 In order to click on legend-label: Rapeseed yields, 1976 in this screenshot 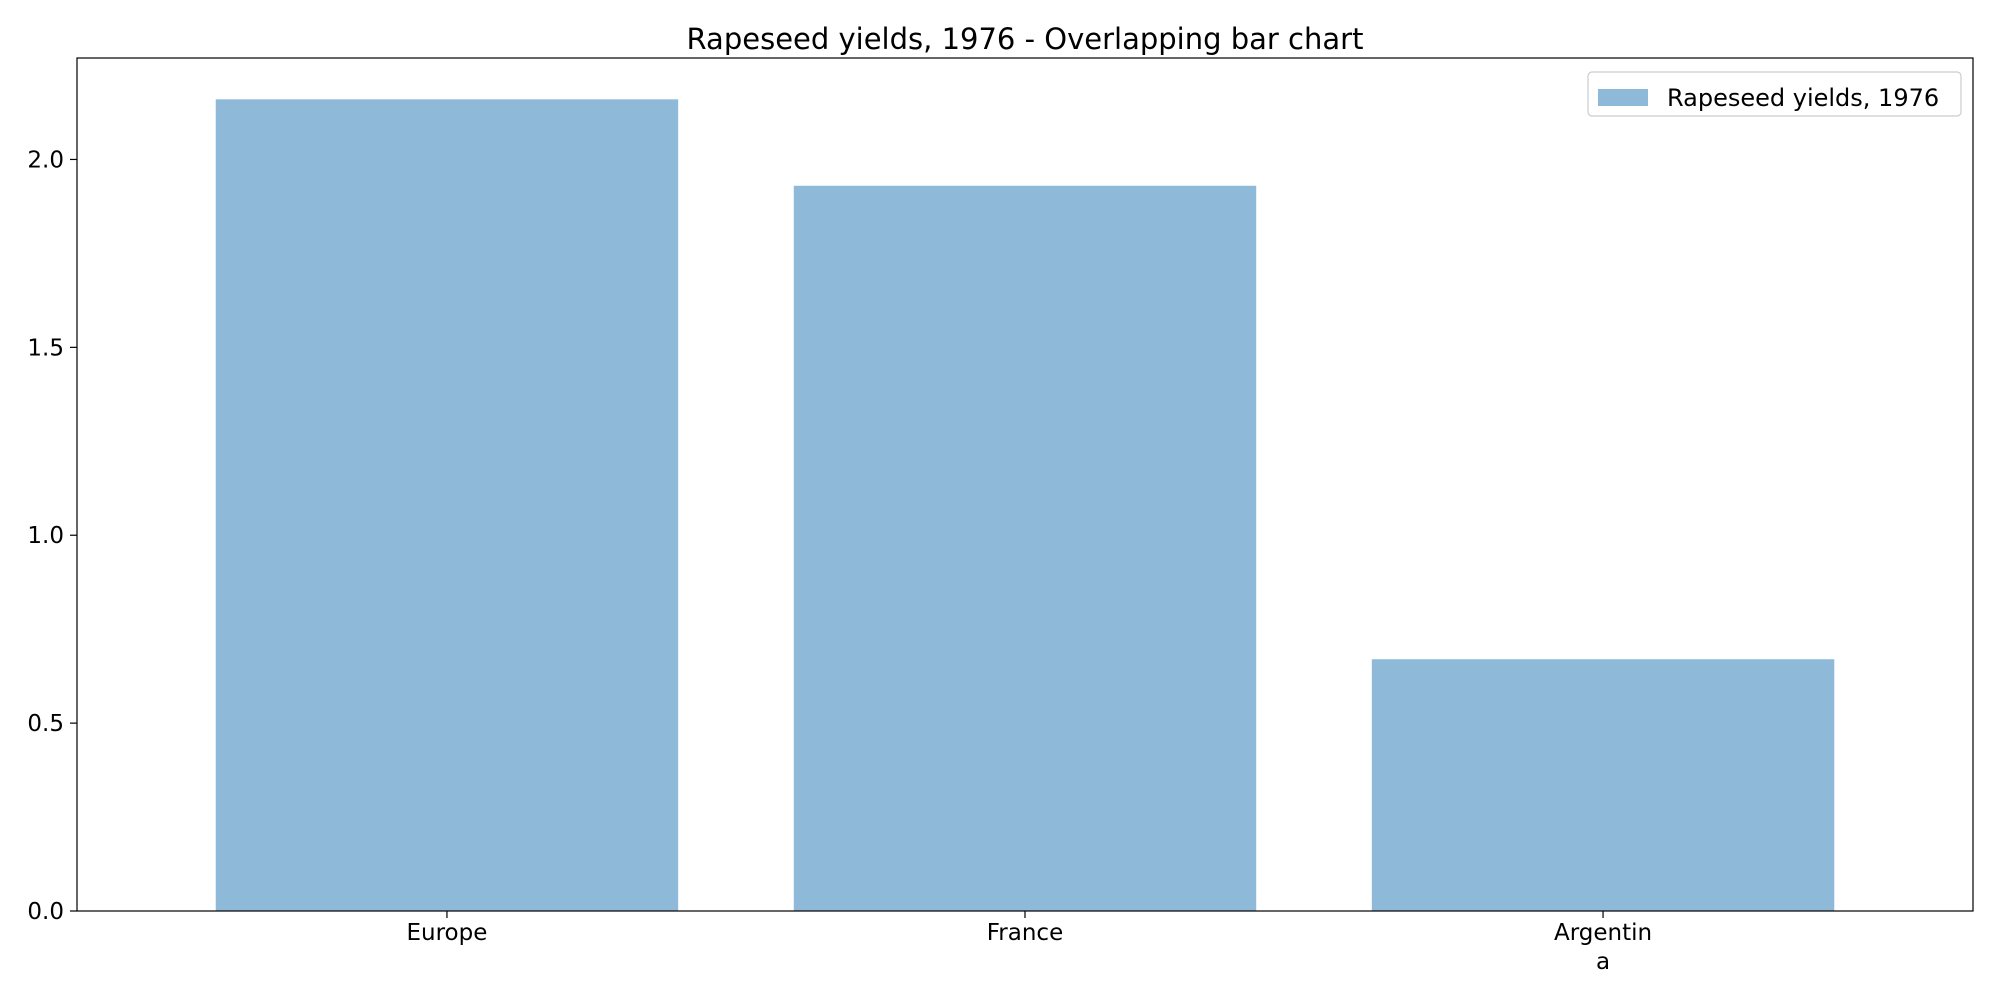, I will do `click(1803, 98)`.